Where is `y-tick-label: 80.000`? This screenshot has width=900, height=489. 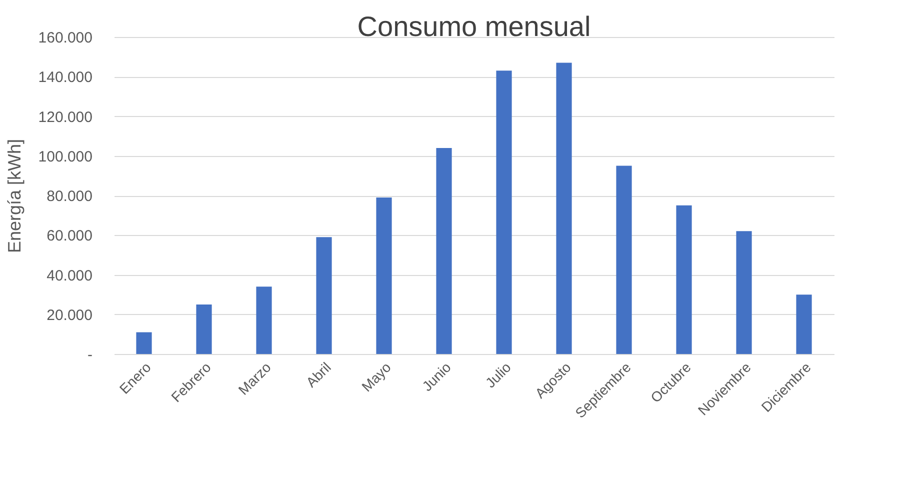 y-tick-label: 80.000 is located at coordinates (69, 196).